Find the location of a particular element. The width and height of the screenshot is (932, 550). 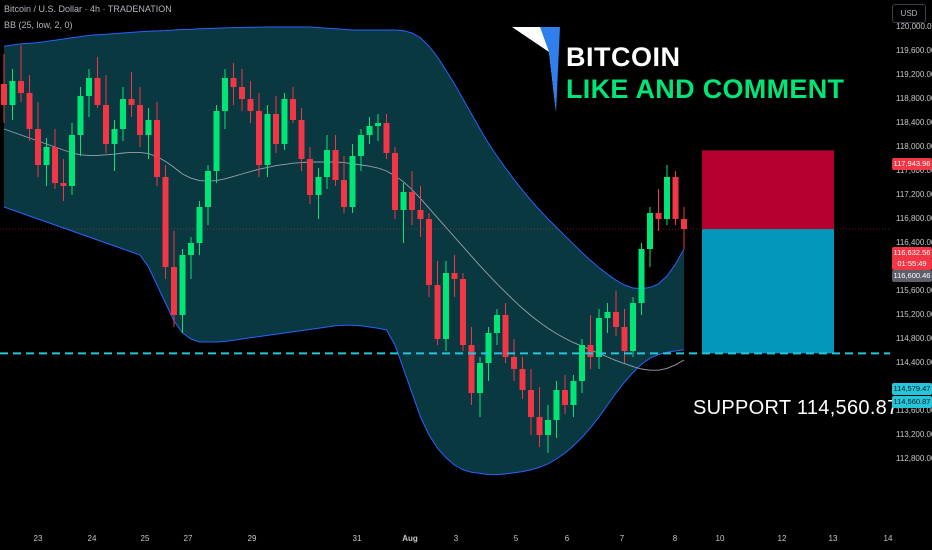

target-price-label: 117,943.96 is located at coordinates (912, 164).